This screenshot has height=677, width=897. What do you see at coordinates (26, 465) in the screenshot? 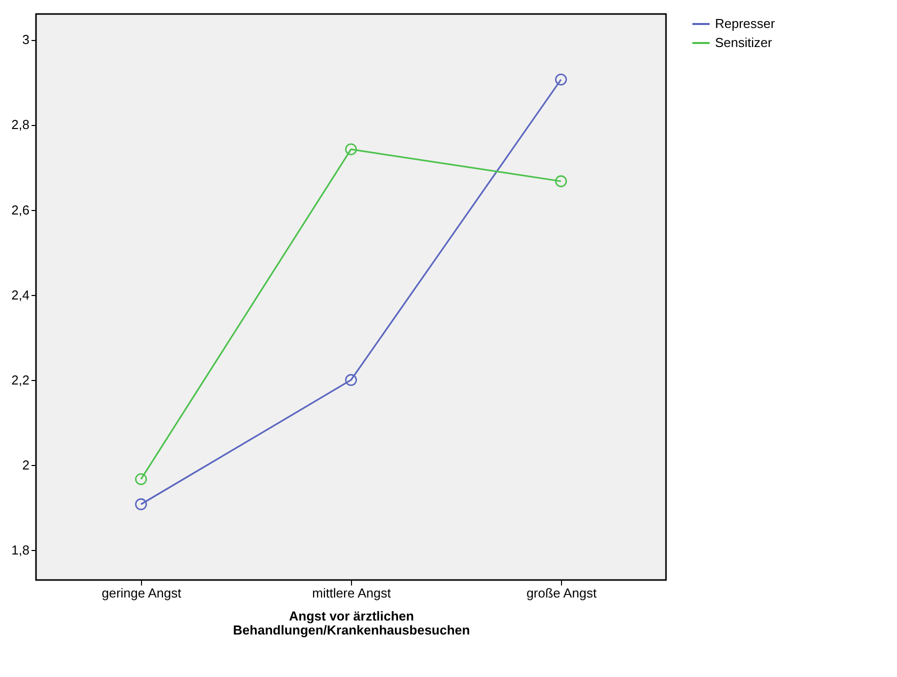
I see `y-tick-label: 2` at bounding box center [26, 465].